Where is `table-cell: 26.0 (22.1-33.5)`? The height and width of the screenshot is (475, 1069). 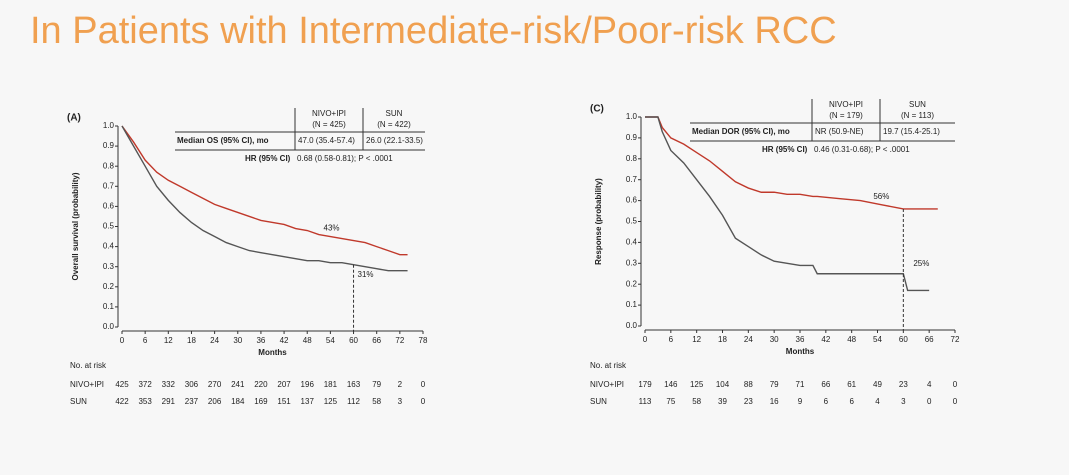
table-cell: 26.0 (22.1-33.5) is located at coordinates (394, 140).